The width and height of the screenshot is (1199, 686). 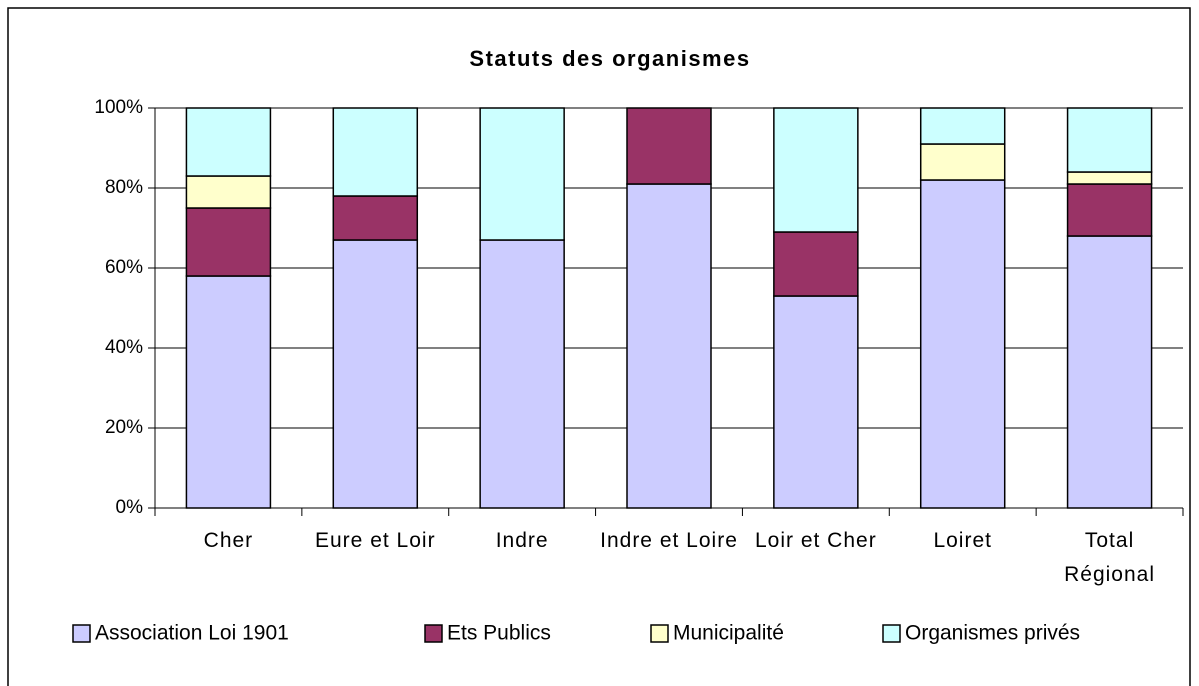 What do you see at coordinates (962, 540) in the screenshot?
I see `x-tick-label: Loiret` at bounding box center [962, 540].